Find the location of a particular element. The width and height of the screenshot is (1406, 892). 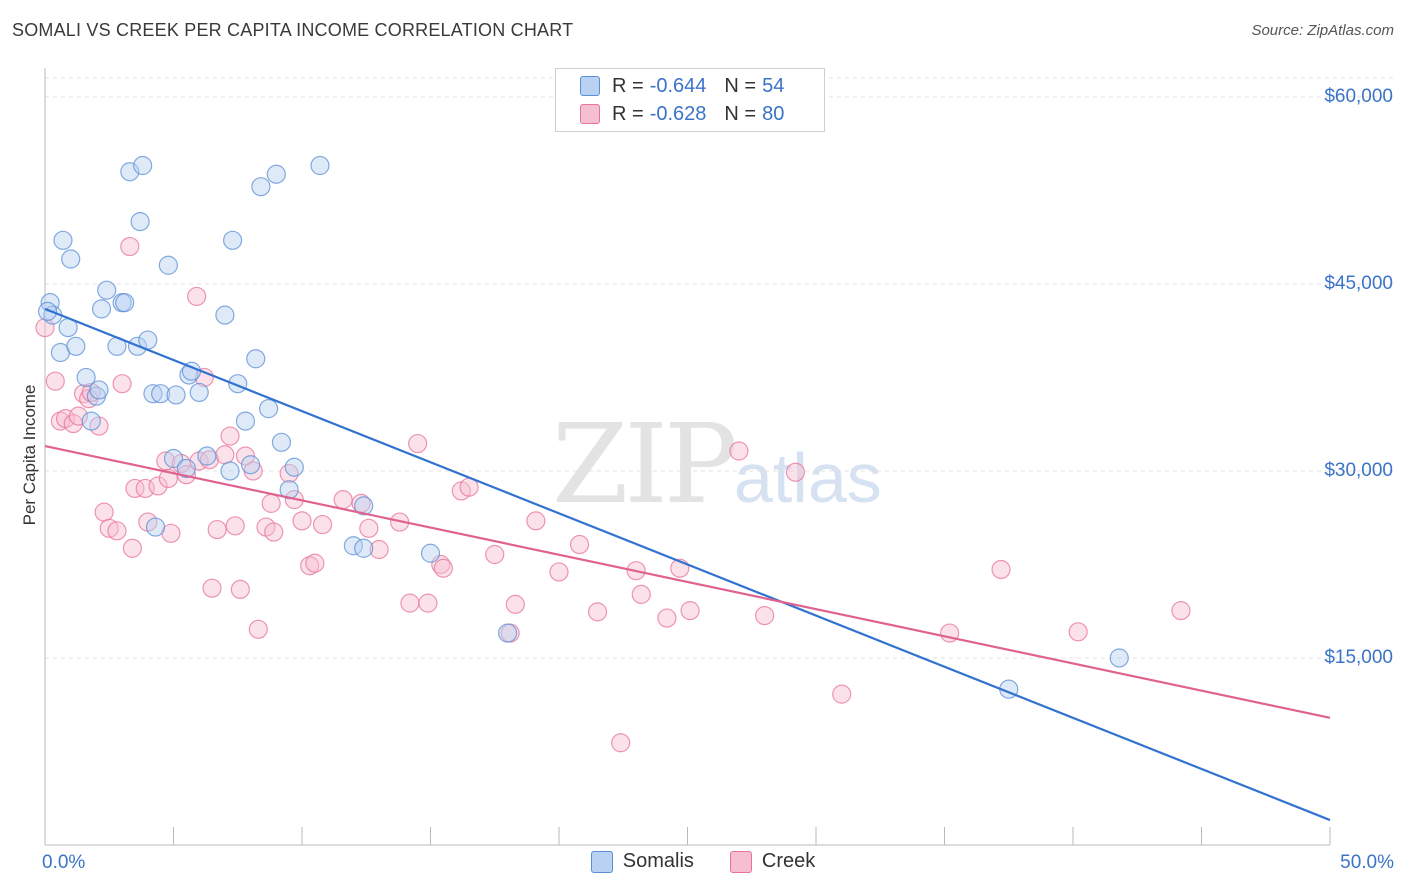

legend-box: R = -0.644 N = 54 R = -0.628 N = 80 is located at coordinates (690, 100).